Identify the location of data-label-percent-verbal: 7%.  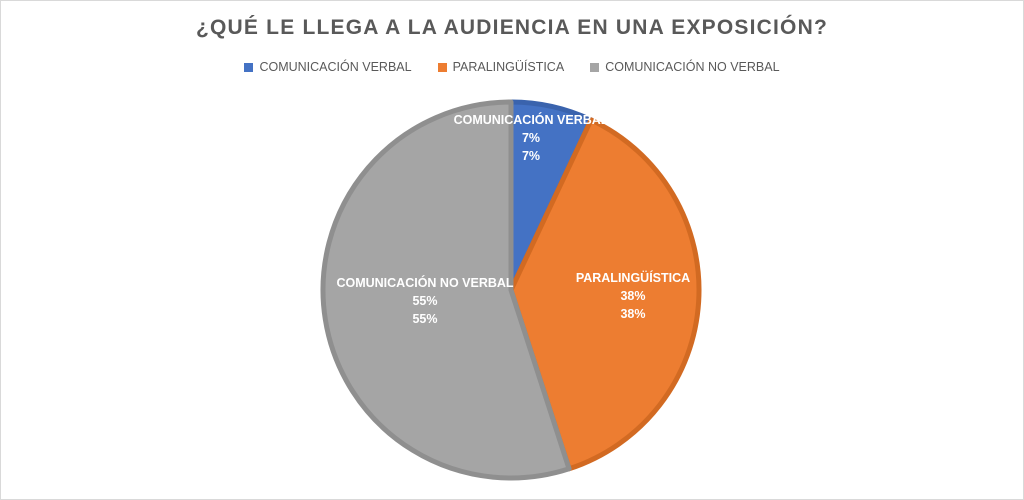
(531, 156).